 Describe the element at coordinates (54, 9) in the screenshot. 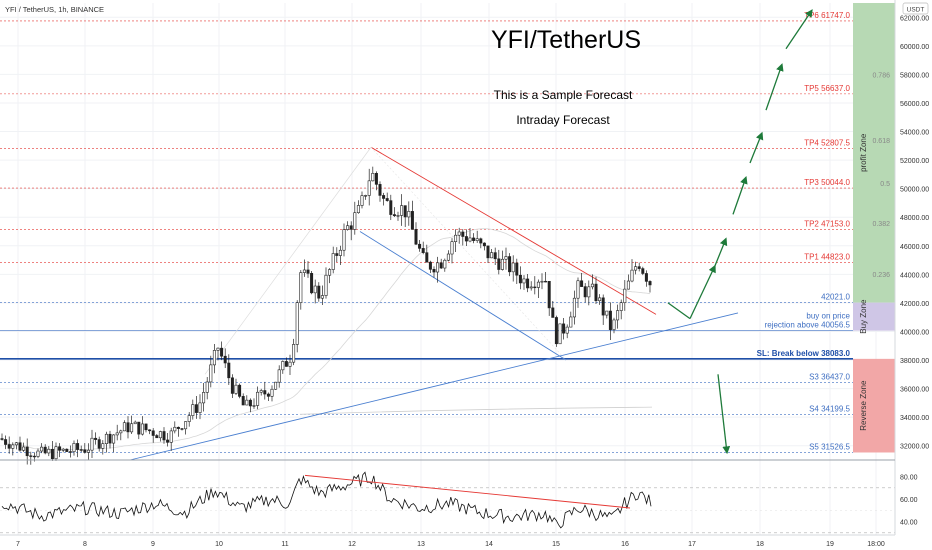

I see `symbol-line: YFI / TetherUS, 1h, BINANCE` at that location.